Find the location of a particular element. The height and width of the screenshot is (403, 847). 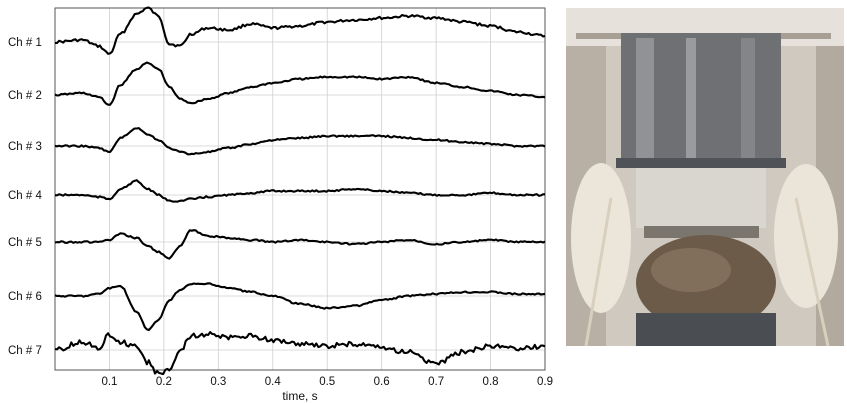

dewar-cylinder is located at coordinates (701, 135).